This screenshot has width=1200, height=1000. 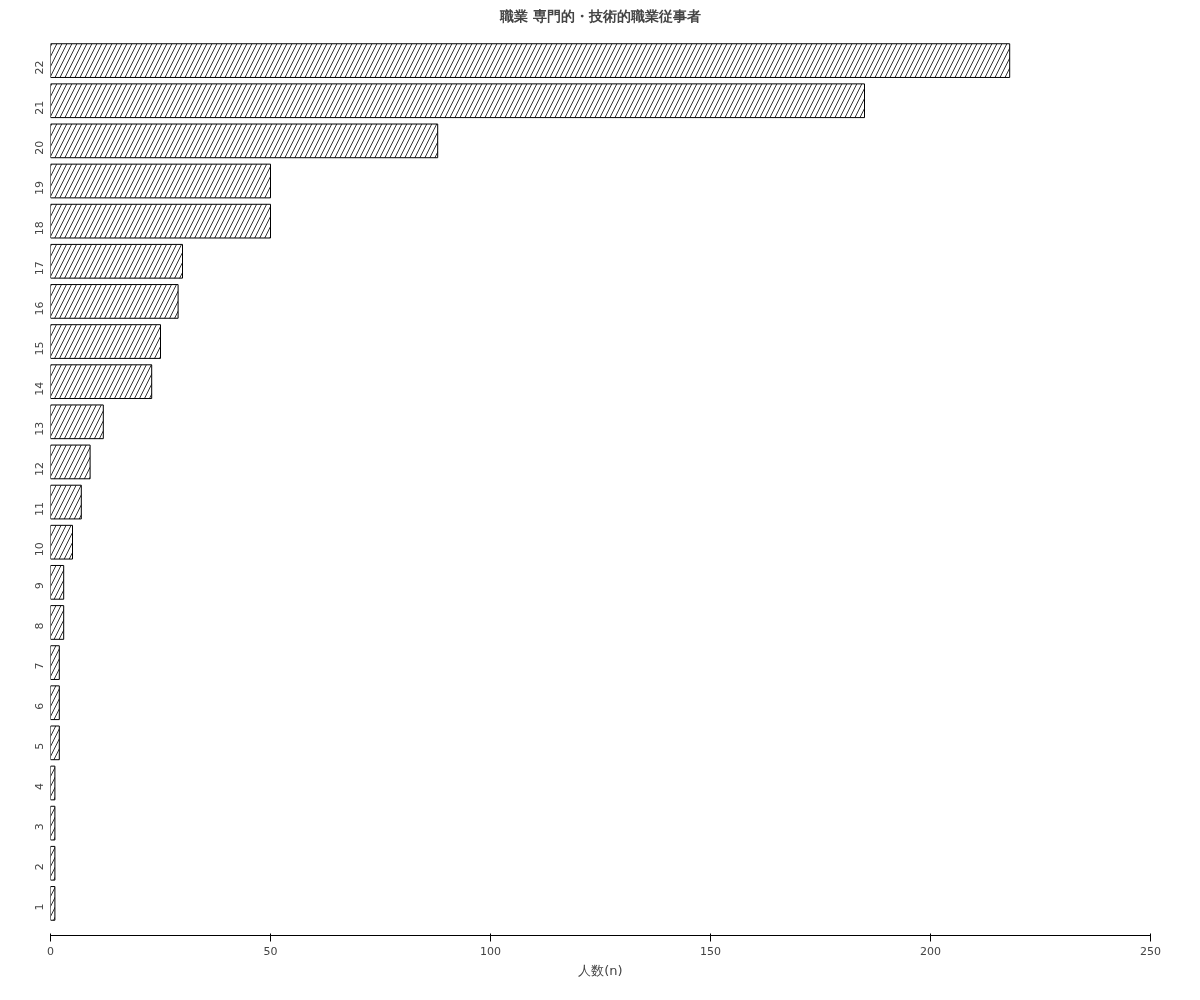 I want to click on y-tick-label: 13, so click(x=40, y=428).